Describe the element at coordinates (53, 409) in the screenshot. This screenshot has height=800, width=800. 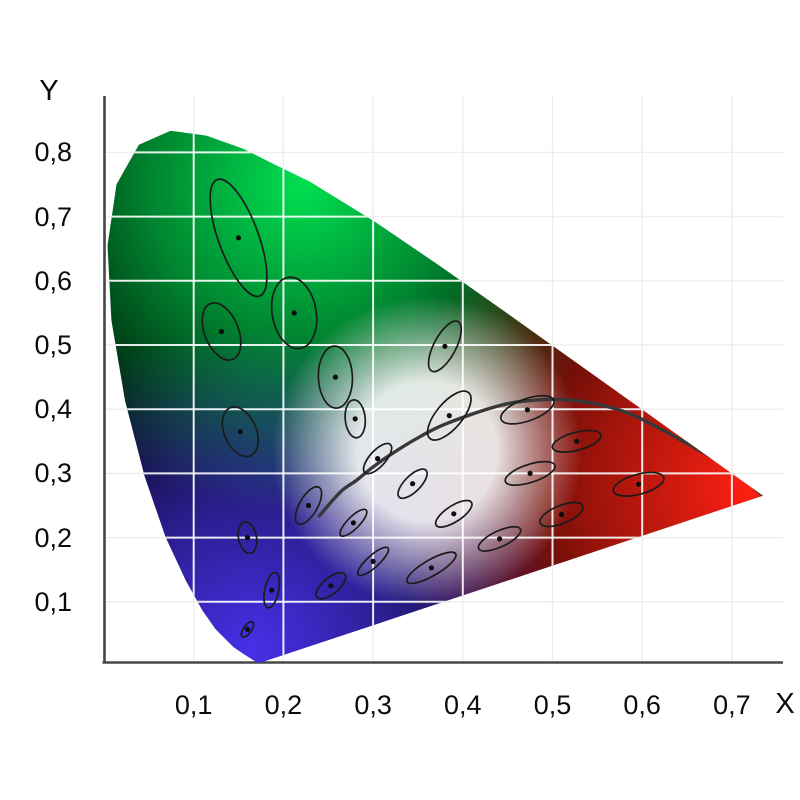
I see `y-tick-label: 0,4` at that location.